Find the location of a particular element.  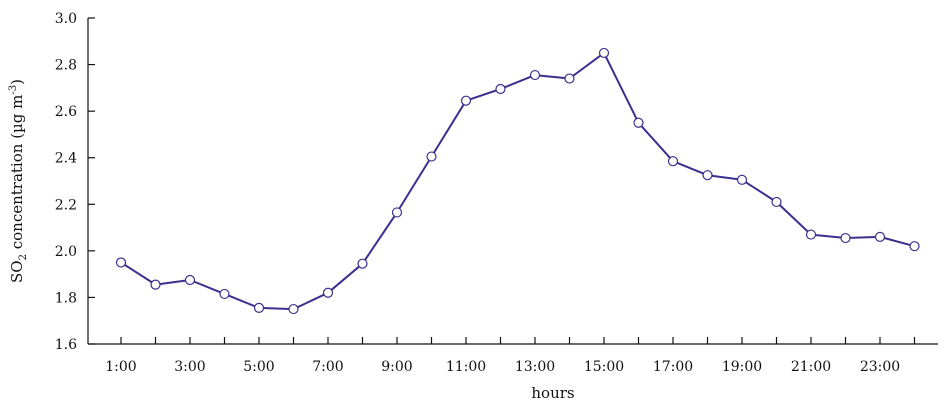

x-tick-label: 11:00 is located at coordinates (466, 367).